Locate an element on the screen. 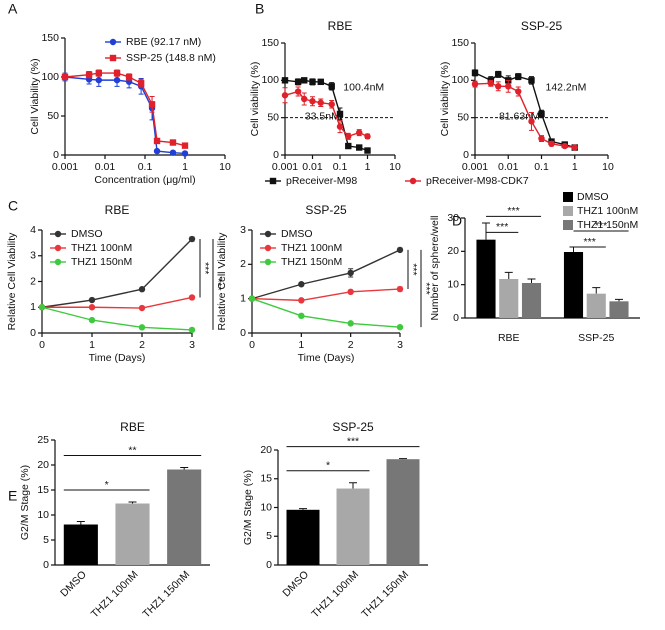 This screenshot has height=630, width=665. y-axis-label: Relative Cell Viability is located at coordinates (222, 281).